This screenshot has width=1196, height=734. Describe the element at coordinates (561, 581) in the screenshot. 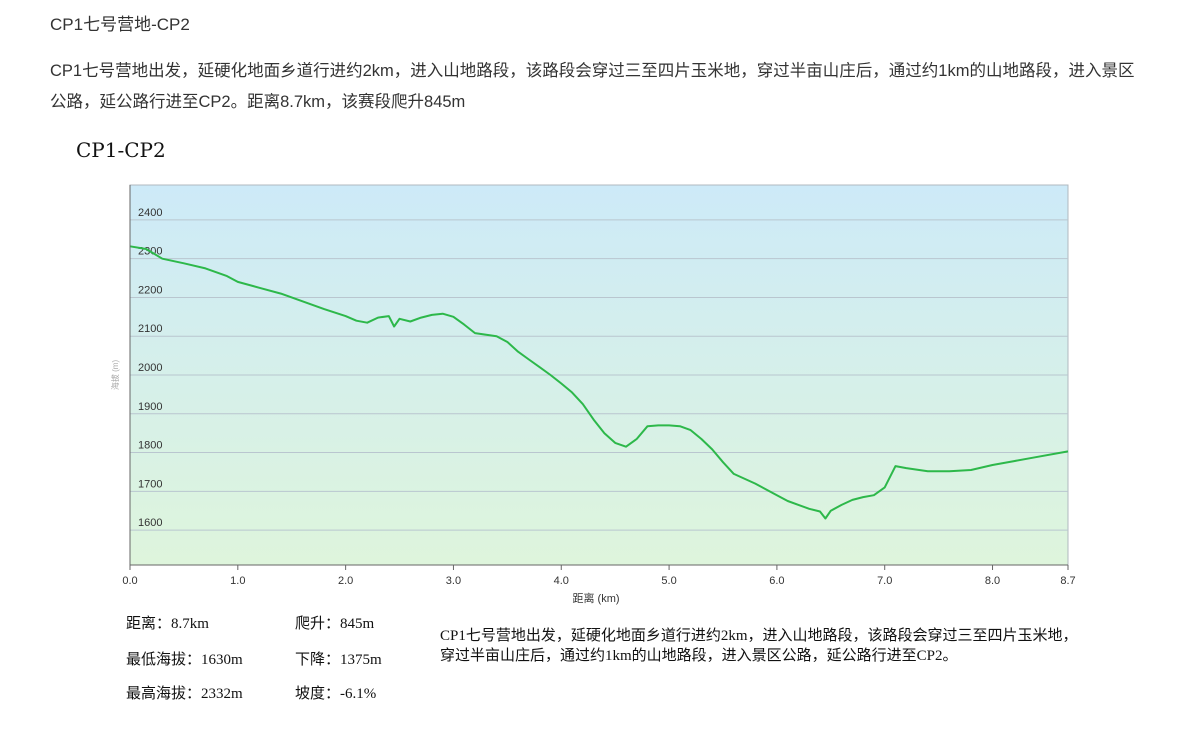

I see `x-tick-label: 4.0` at that location.